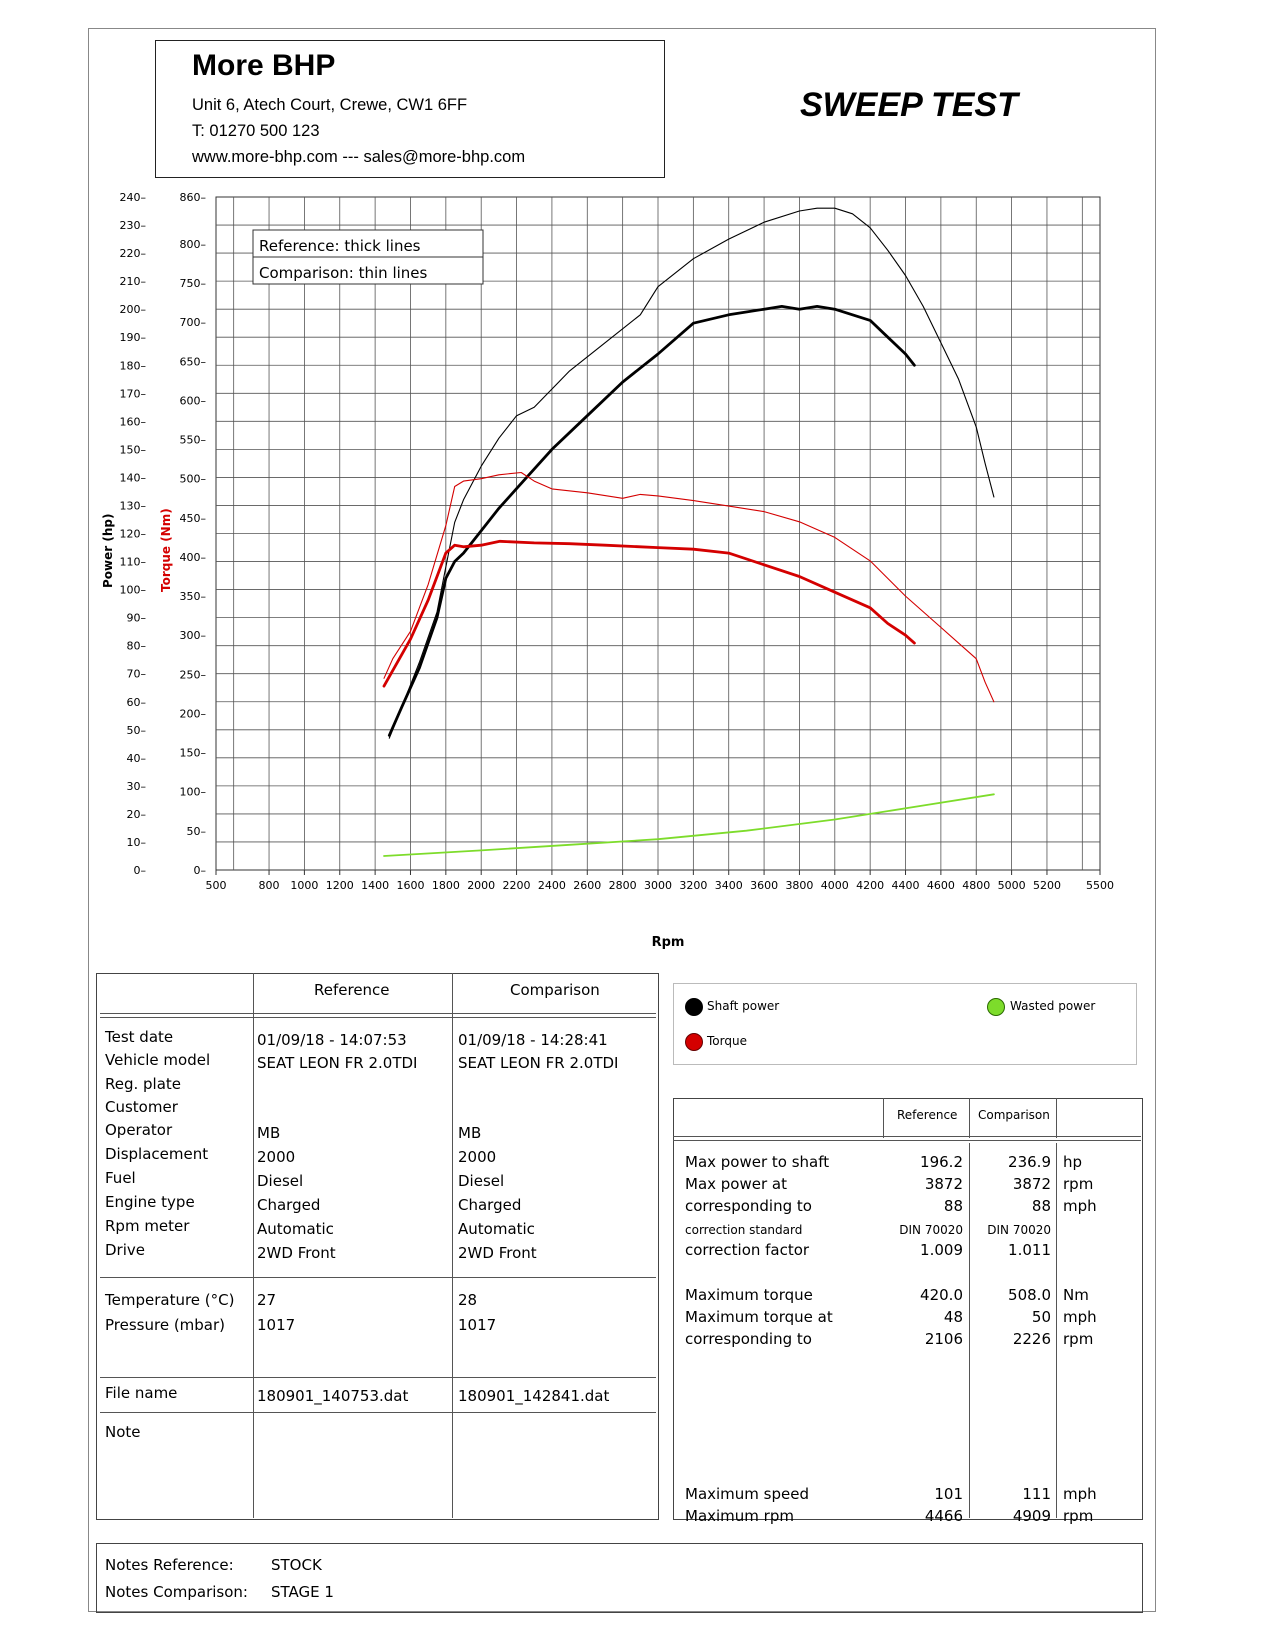 This screenshot has height=1650, width=1275. Describe the element at coordinates (193, 479) in the screenshot. I see `torque-tick-label: 500–` at that location.